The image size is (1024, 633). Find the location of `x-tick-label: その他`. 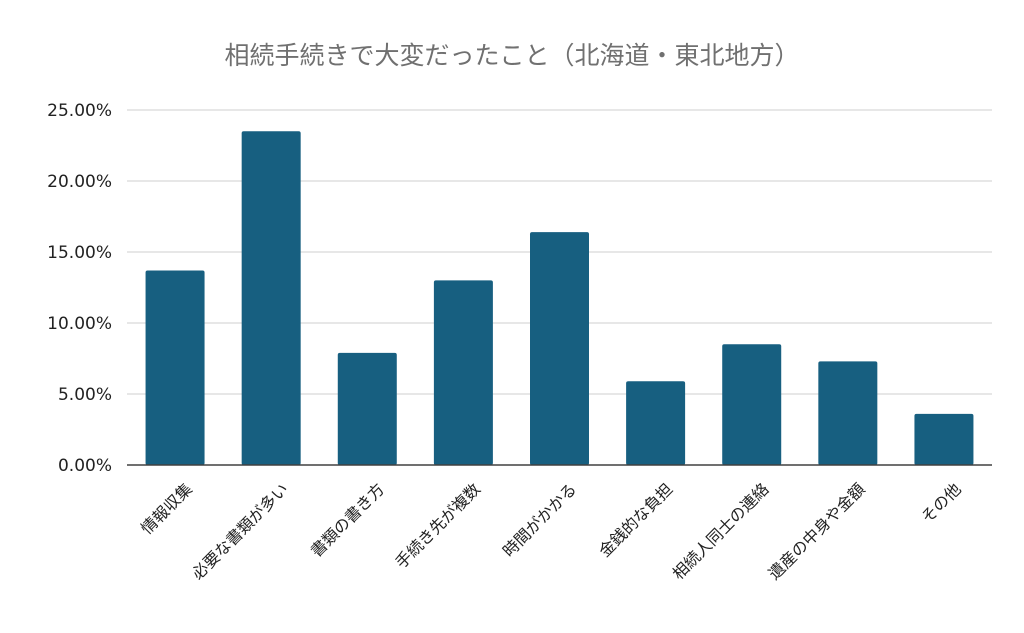

x-tick-label: その他 is located at coordinates (940, 502).